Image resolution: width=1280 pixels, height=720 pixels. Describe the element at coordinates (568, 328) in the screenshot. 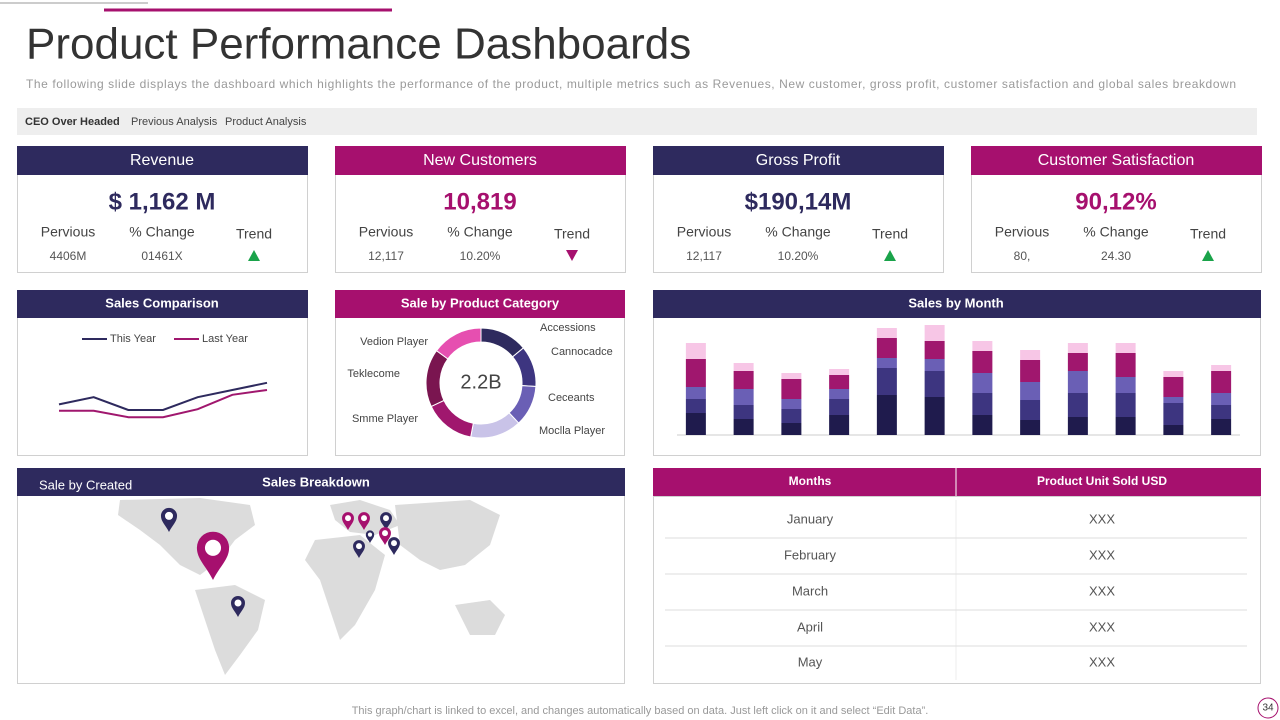

I see `donut-label: Accessions` at that location.